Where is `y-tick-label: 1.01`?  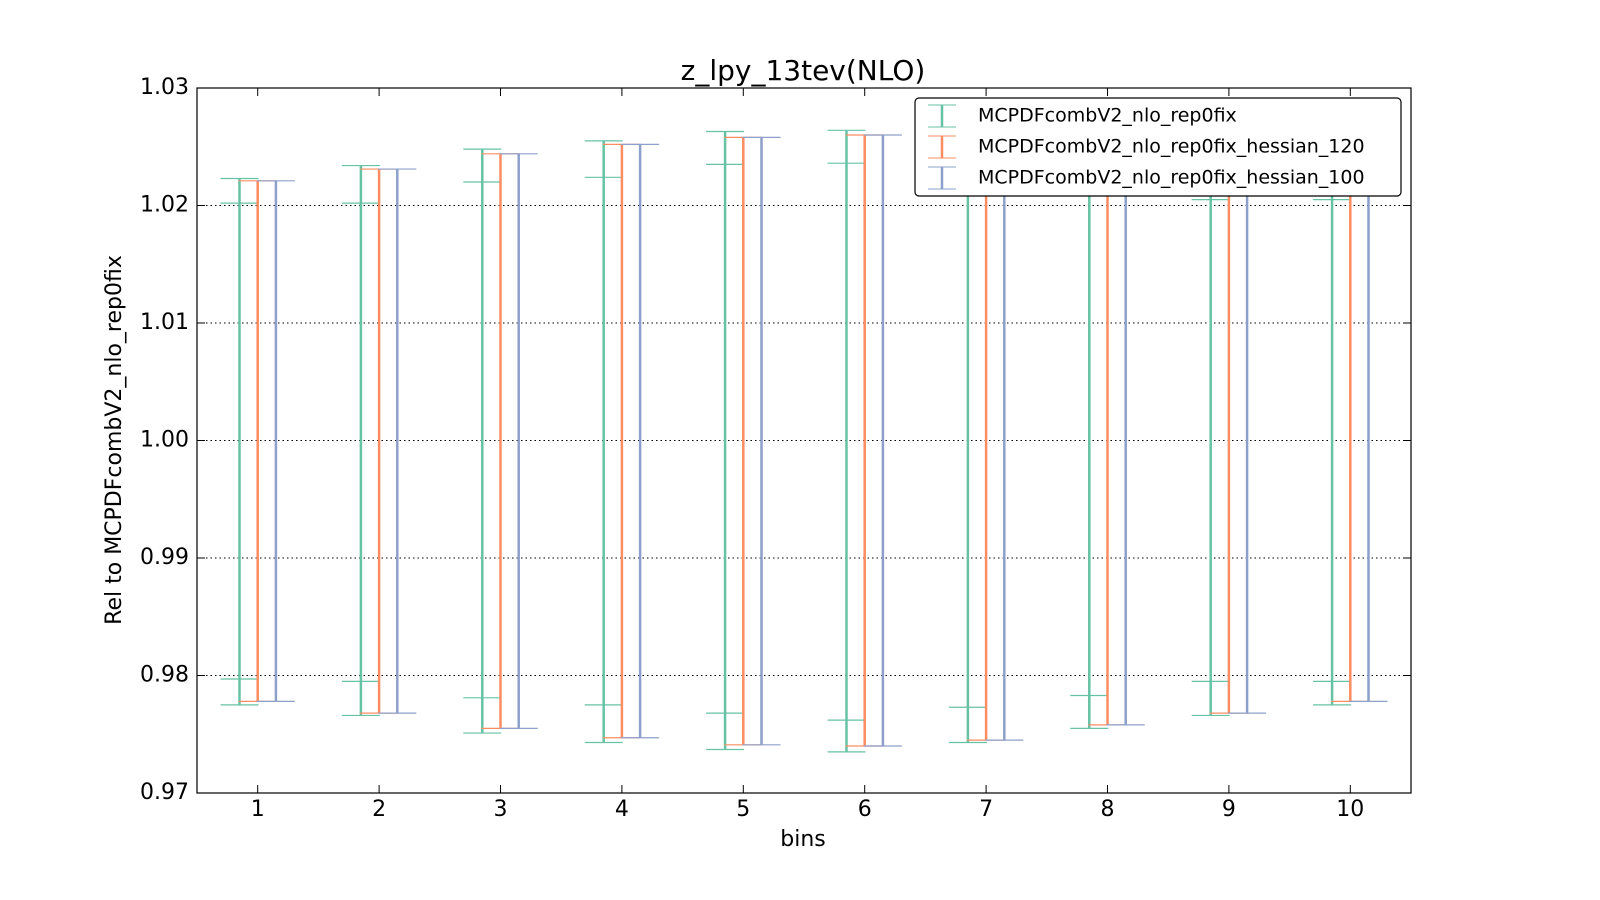
y-tick-label: 1.01 is located at coordinates (164, 322).